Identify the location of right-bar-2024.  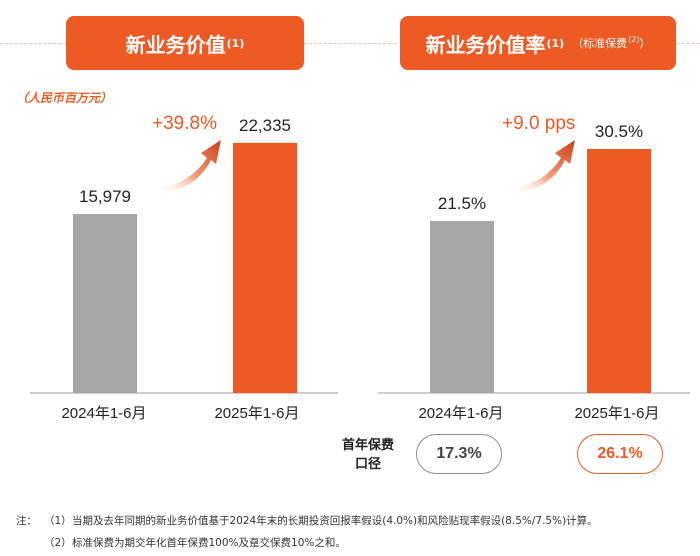
(462, 307).